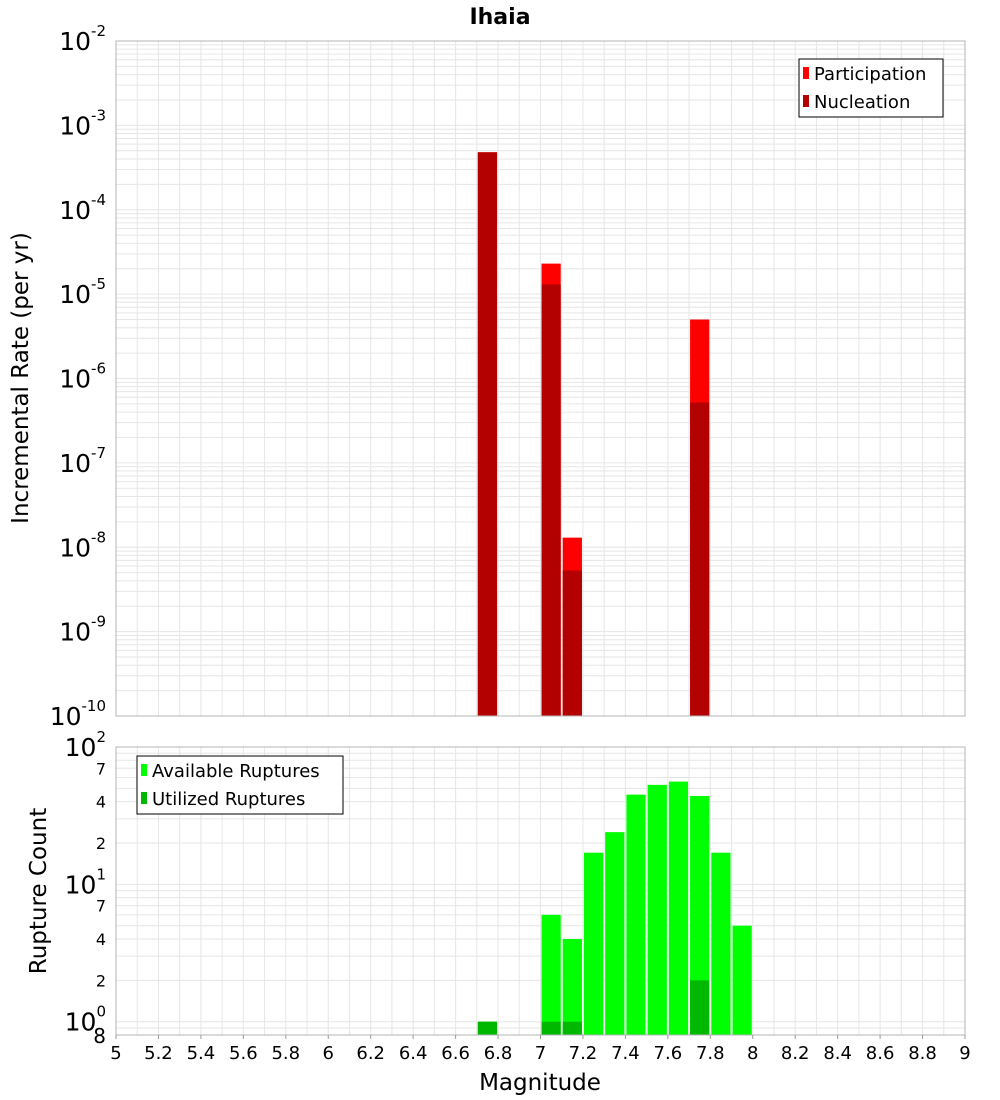  I want to click on legend-entry: Participation, so click(870, 74).